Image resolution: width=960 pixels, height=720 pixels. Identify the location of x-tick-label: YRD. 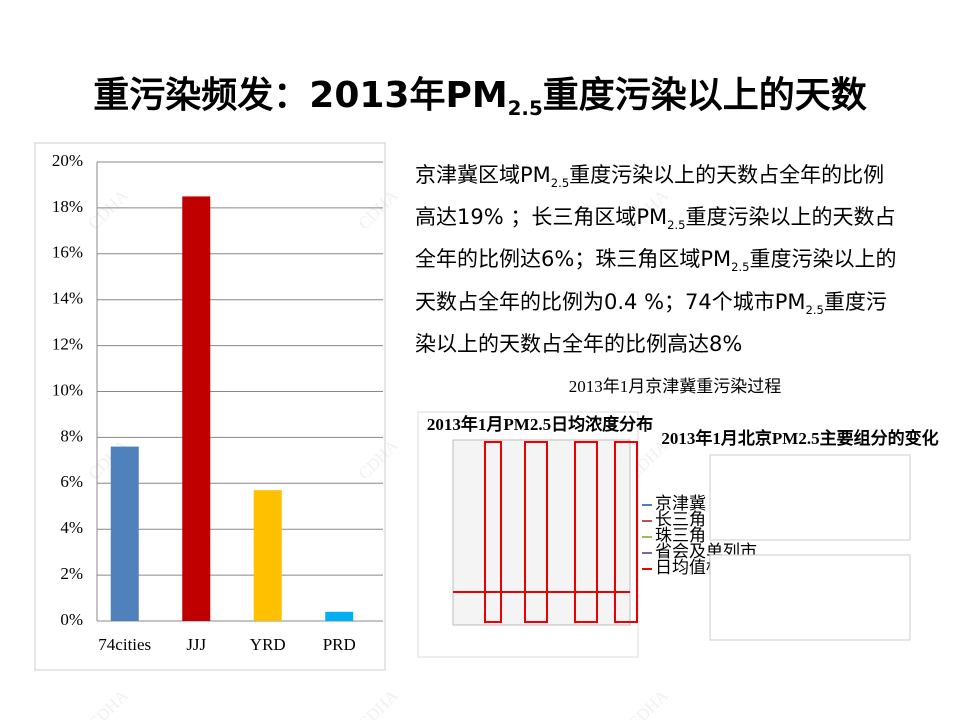
(268, 644).